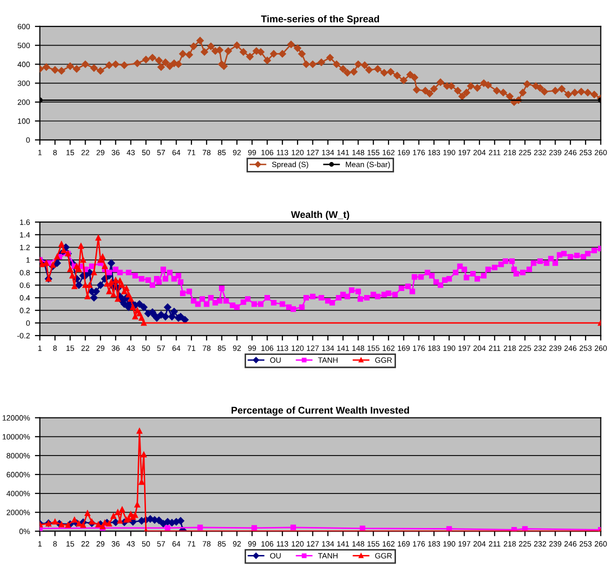 The width and height of the screenshot is (613, 587). I want to click on chart-title: Wealth (W_t), so click(320, 215).